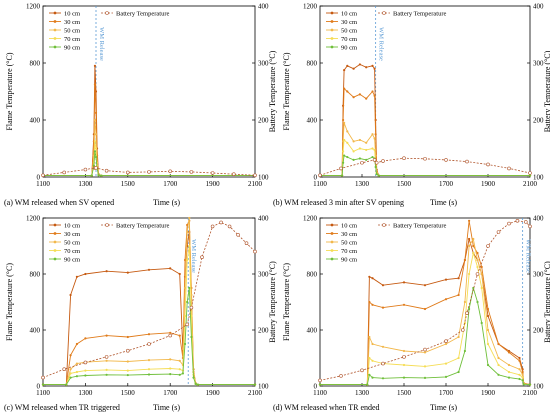  I want to click on panel-caption: (b) WM released 3 min after SV opening, so click(338, 202).